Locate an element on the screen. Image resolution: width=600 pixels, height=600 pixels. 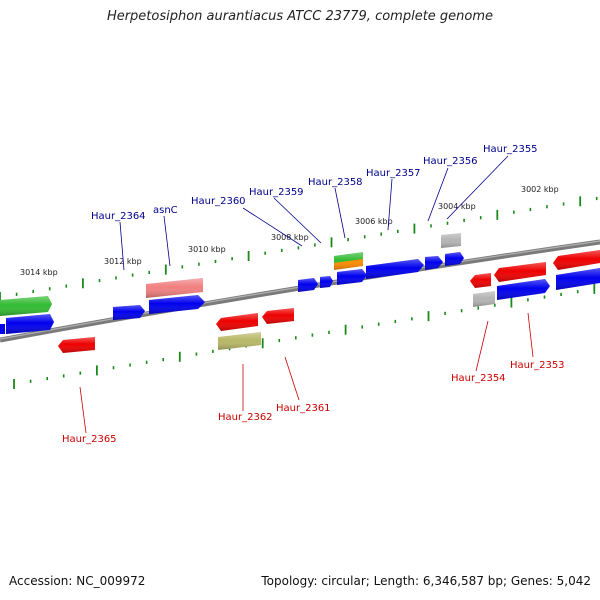
label-haur-2358: Haur_2358 is located at coordinates (335, 182).